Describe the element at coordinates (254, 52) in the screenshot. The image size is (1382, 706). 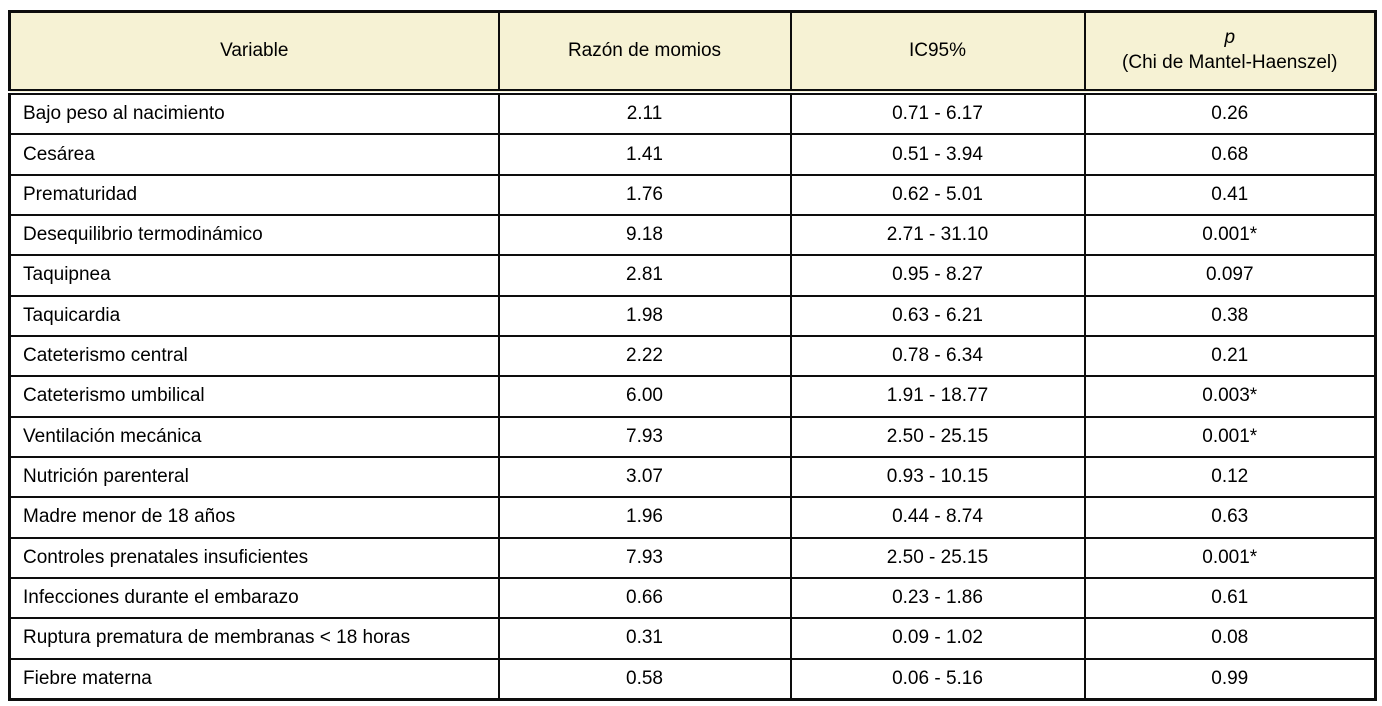
I see `header-variable: Variable` at that location.